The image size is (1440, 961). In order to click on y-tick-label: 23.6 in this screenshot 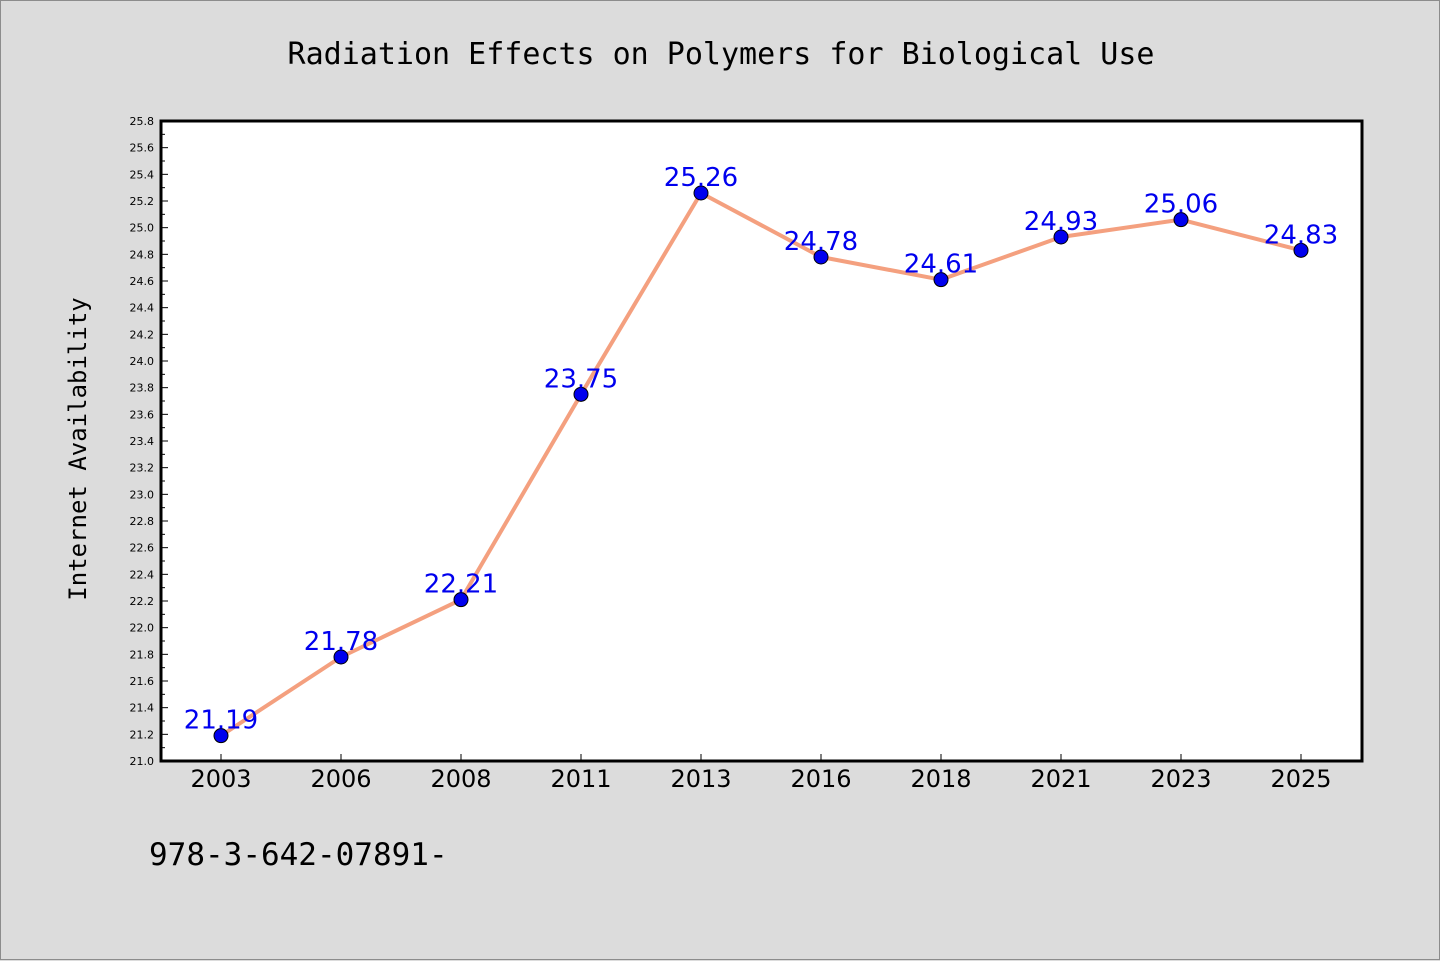, I will do `click(142, 414)`.